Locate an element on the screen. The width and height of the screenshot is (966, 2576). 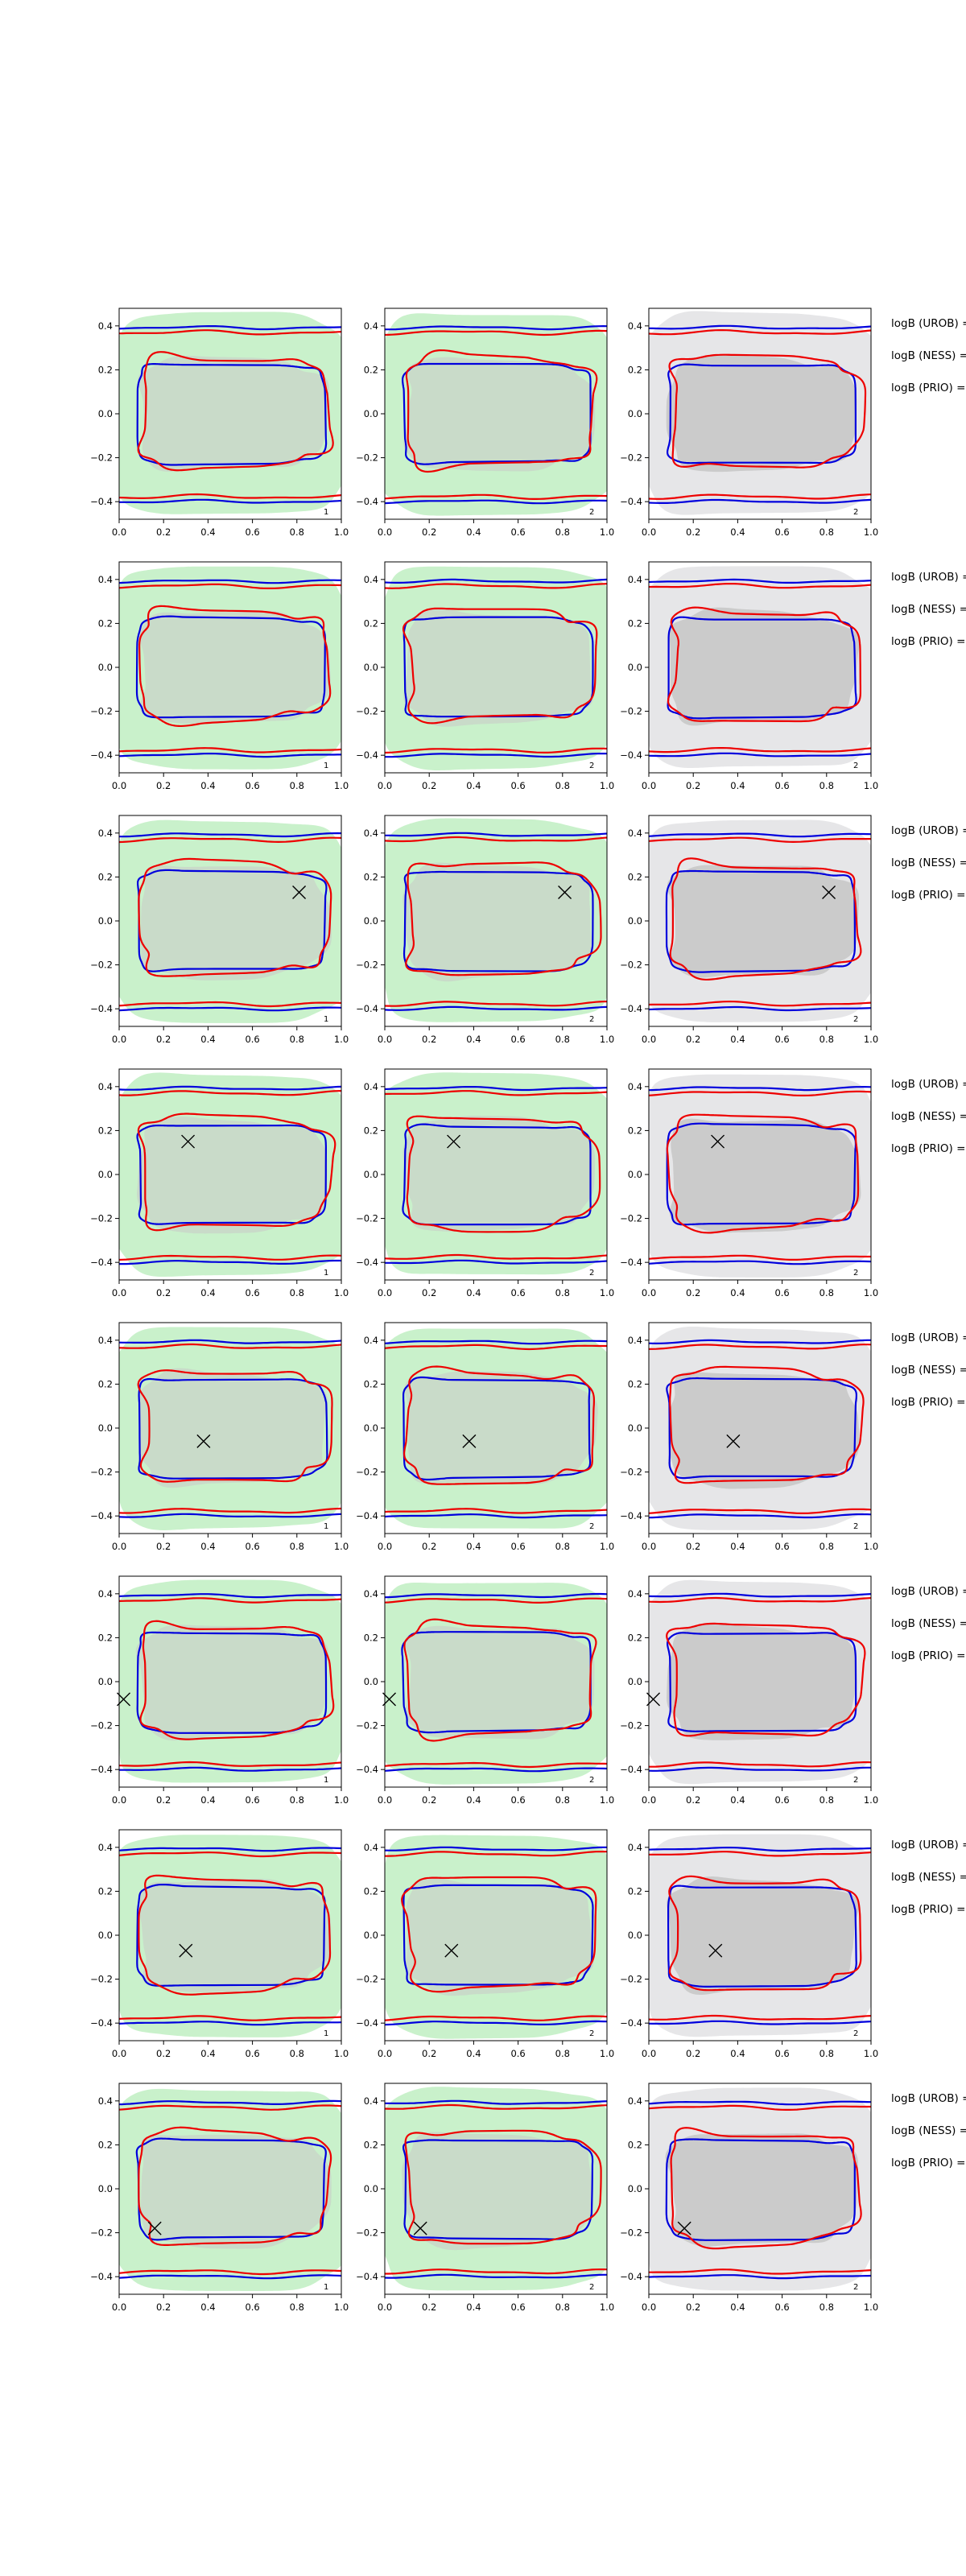
logb-label-group-row-7: logB (UROB) = logB (NESS) = logB (PRIO) = is located at coordinates (928, 1877).